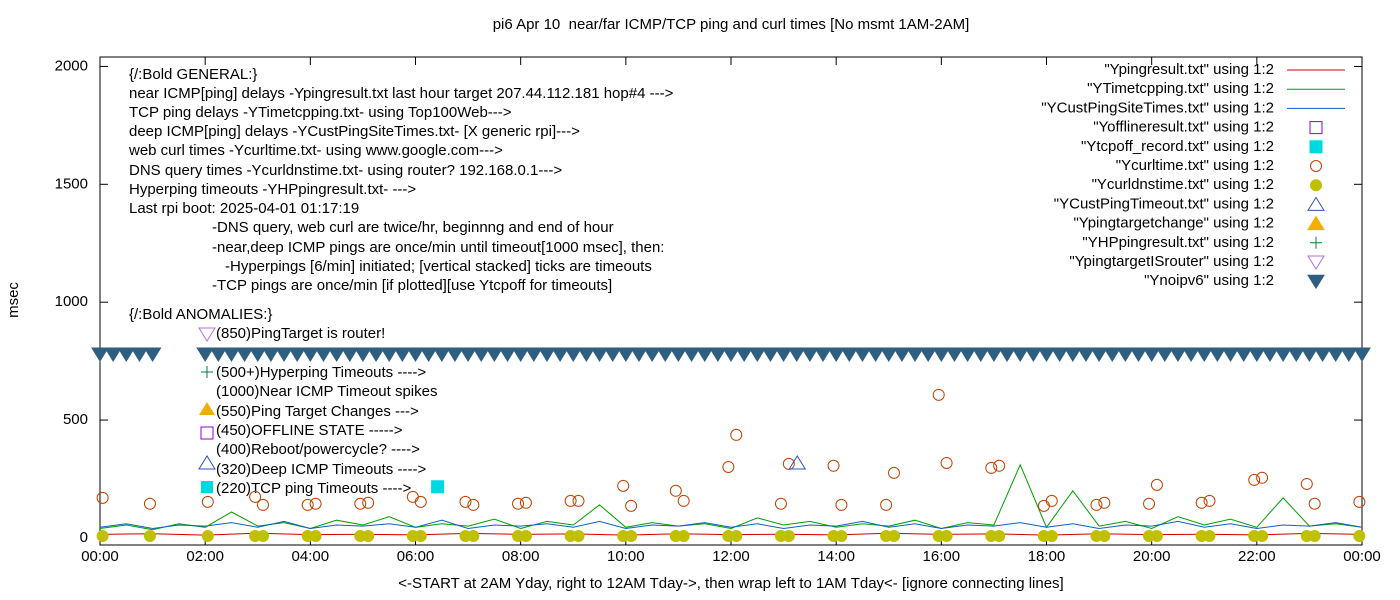 The image size is (1400, 600). Describe the element at coordinates (1047, 556) in the screenshot. I see `x-tick-label: 18:00` at that location.